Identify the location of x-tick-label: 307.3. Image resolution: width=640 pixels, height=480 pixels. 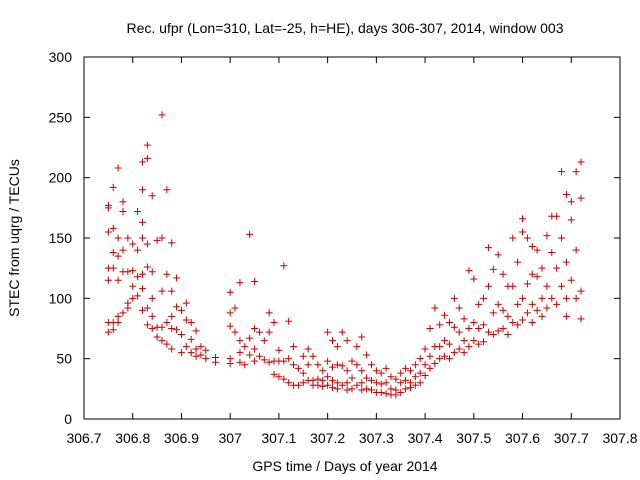
(376, 438).